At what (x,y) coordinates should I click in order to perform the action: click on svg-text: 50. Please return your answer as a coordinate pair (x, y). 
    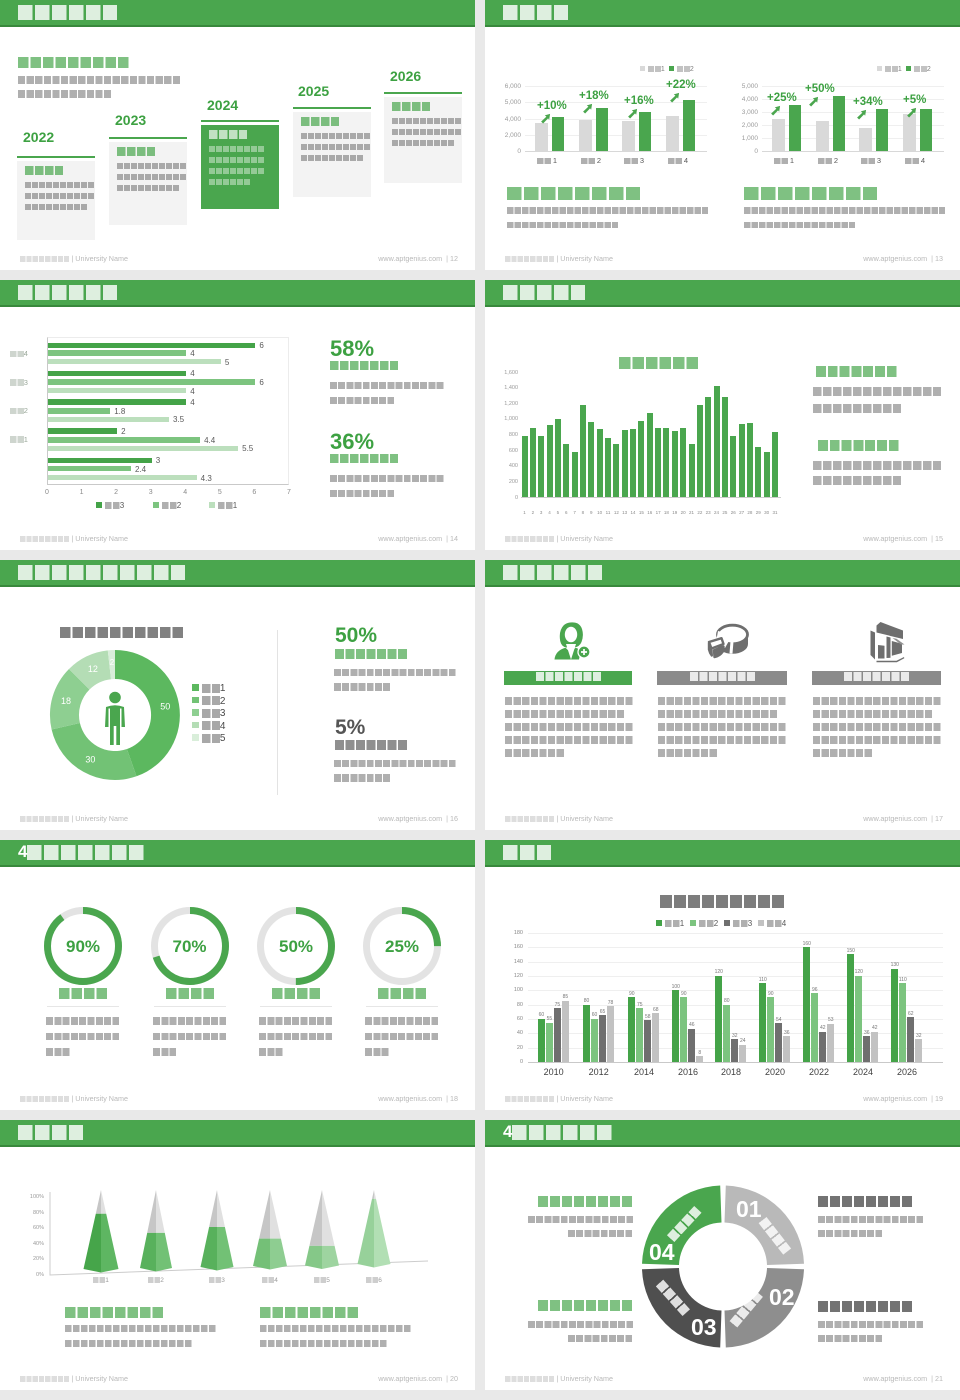
    Looking at the image, I should click on (165, 707).